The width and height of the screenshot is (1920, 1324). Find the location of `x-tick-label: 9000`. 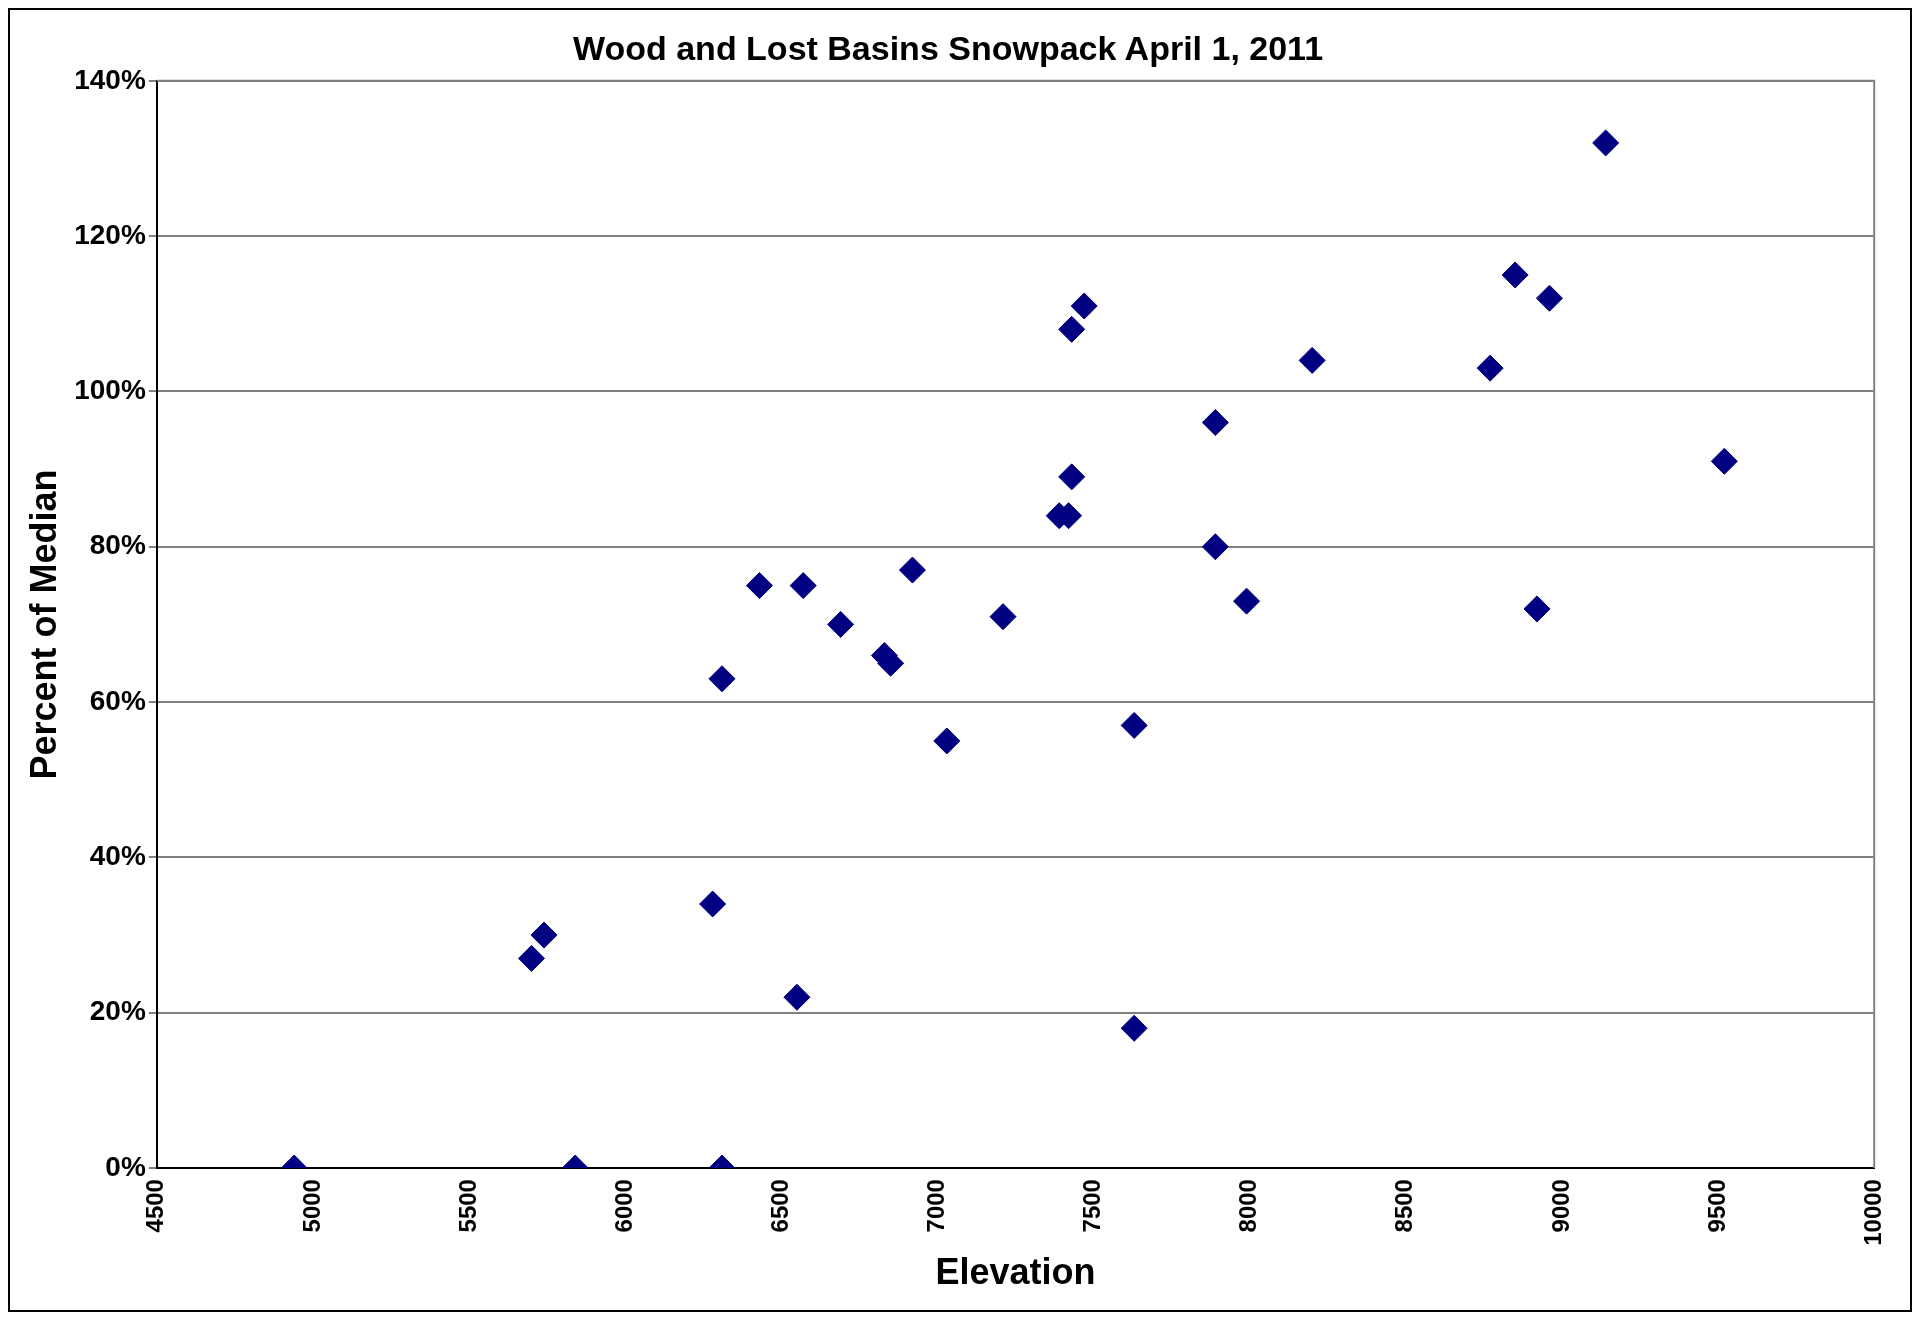

x-tick-label: 9000 is located at coordinates (1560, 1206).